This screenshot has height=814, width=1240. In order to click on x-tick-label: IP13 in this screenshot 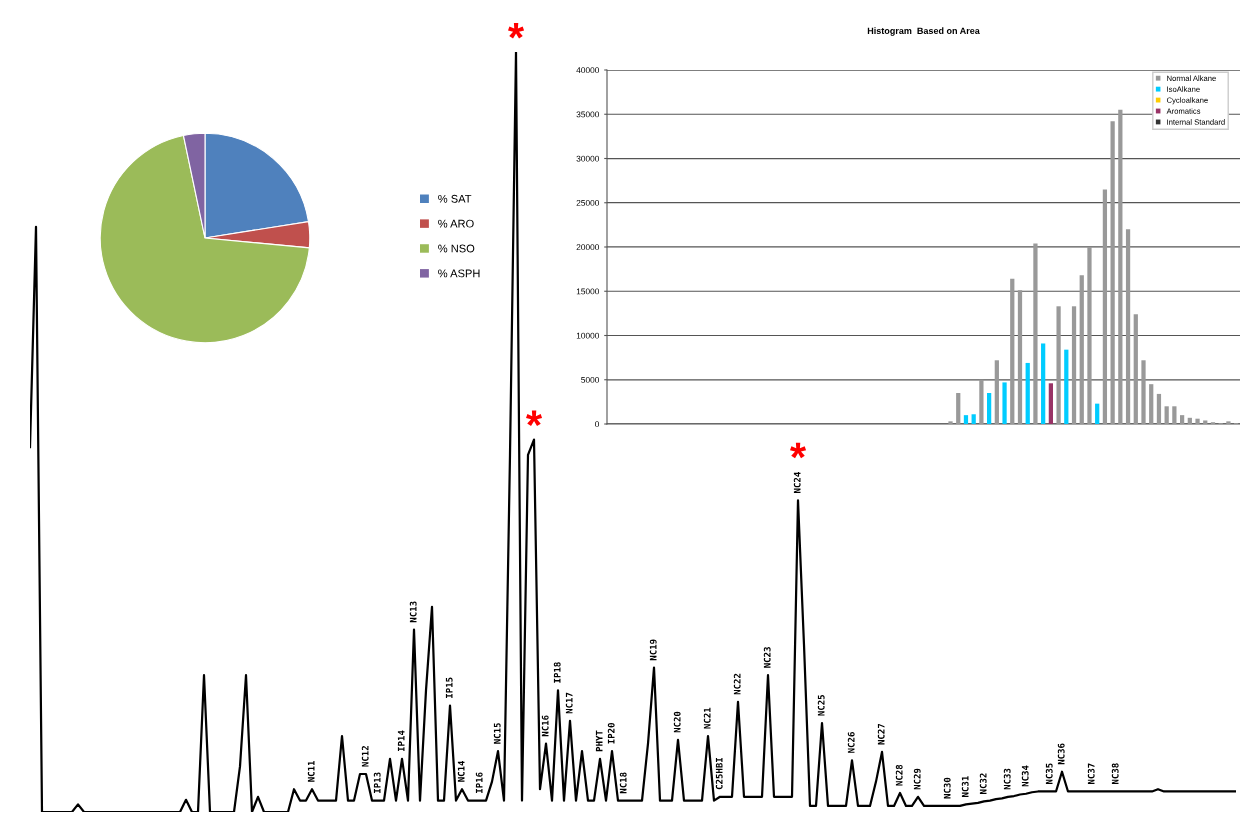, I will do `click(377, 782)`.